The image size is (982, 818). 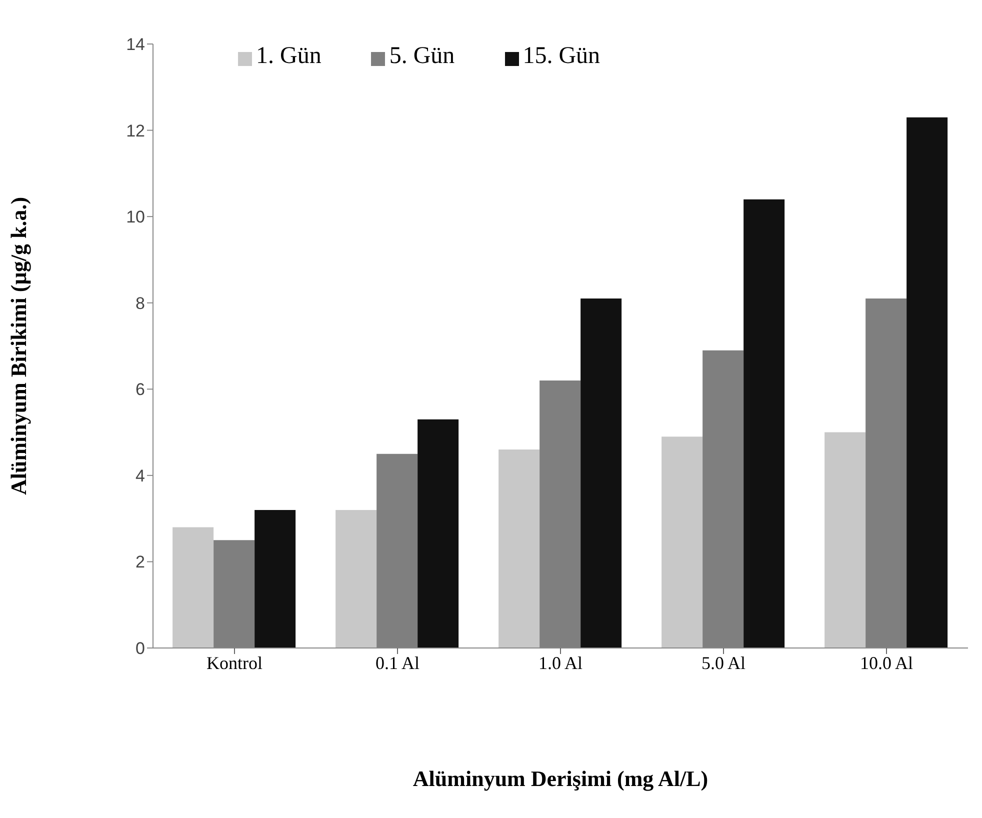 I want to click on y-tick-label: 0, so click(x=140, y=648).